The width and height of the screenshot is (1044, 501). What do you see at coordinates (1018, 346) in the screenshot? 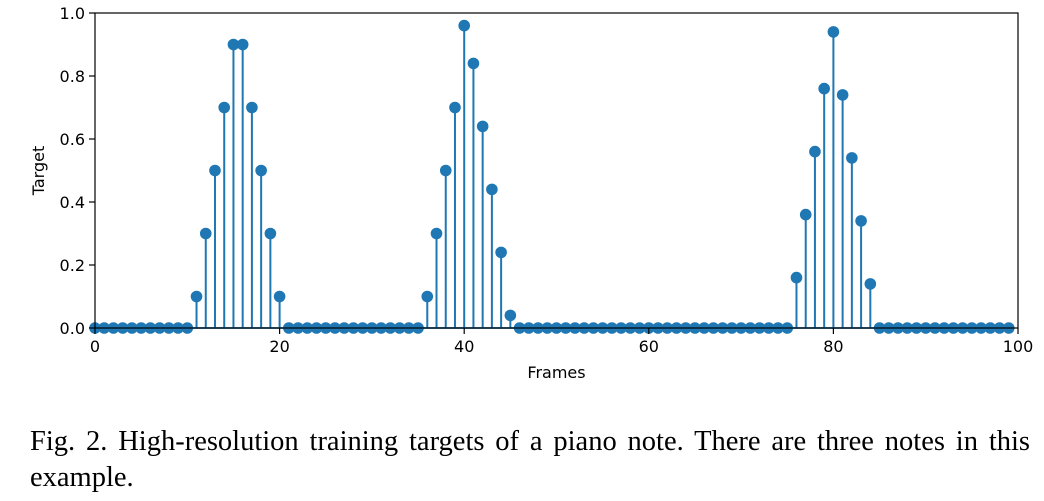
I see `x-tick-label: 100` at bounding box center [1018, 346].